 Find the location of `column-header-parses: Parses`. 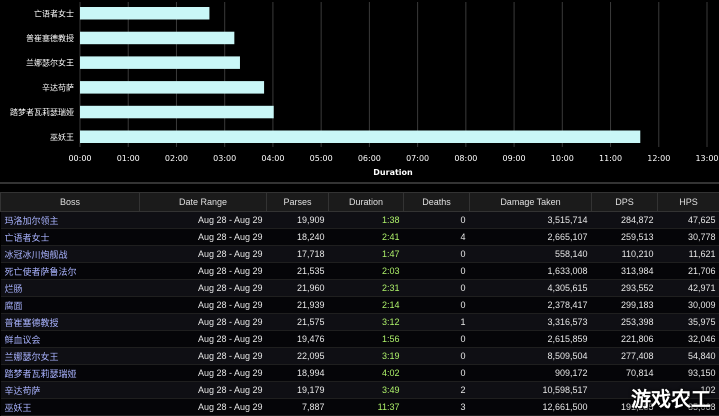

column-header-parses: Parses is located at coordinates (297, 202).